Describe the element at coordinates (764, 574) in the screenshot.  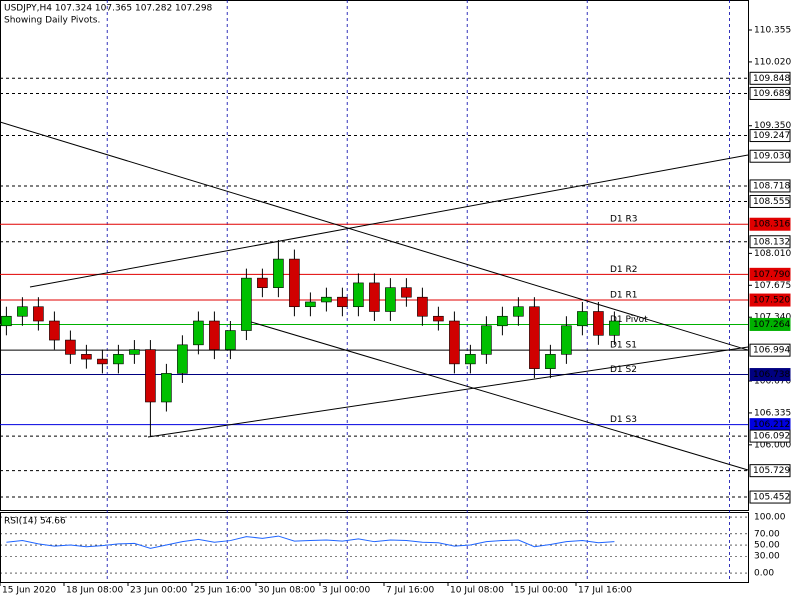
I see `rsi-tick-label: 0.00` at that location.